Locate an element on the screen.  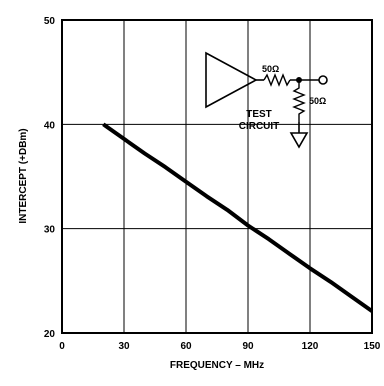
x-tick-label: 0 is located at coordinates (62, 346).